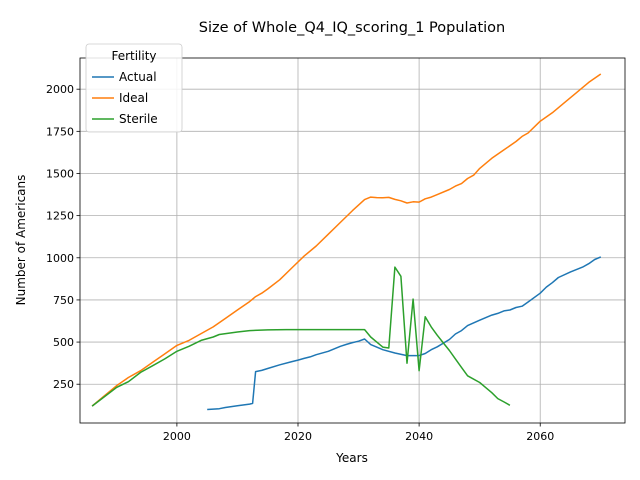 This screenshot has width=640, height=480. What do you see at coordinates (358, 433) in the screenshot?
I see `x-axis-ticks: 2000 2020 2040 2060` at bounding box center [358, 433].